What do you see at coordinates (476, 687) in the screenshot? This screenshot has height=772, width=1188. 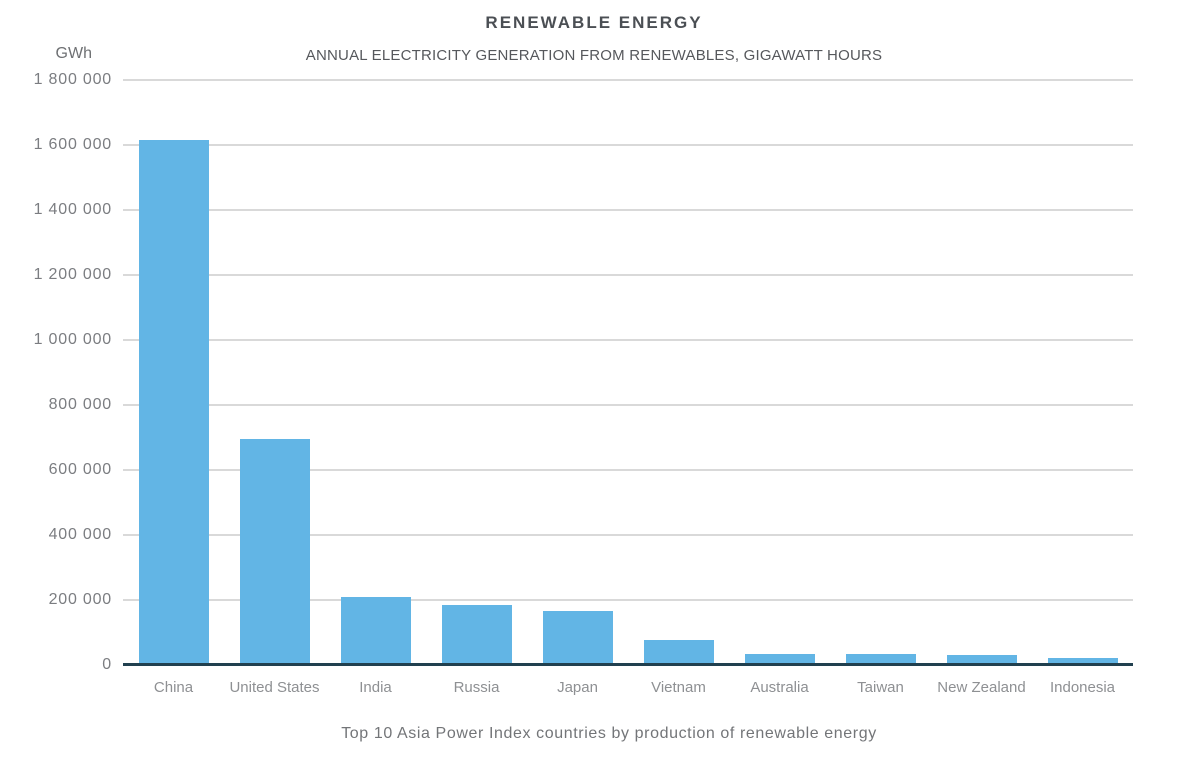 I see `x-axis-label: Russia` at bounding box center [476, 687].